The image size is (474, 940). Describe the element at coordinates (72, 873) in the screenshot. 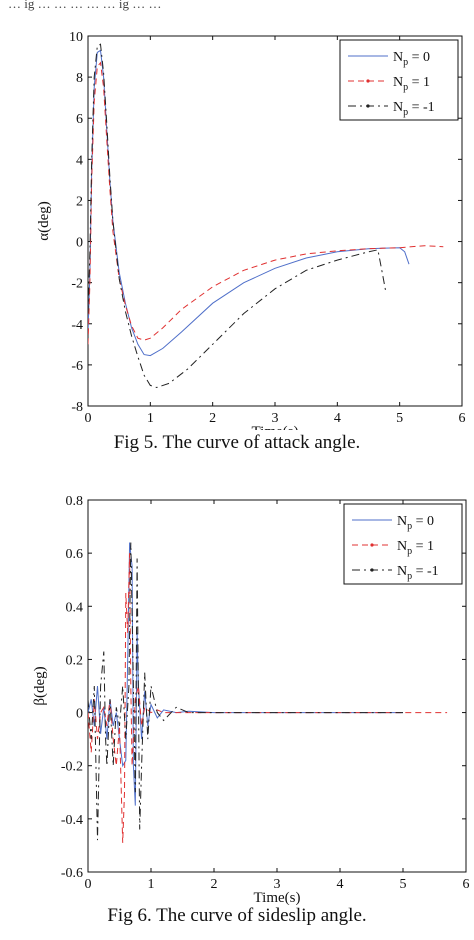

I see `y-tick-label: -0.6` at that location.